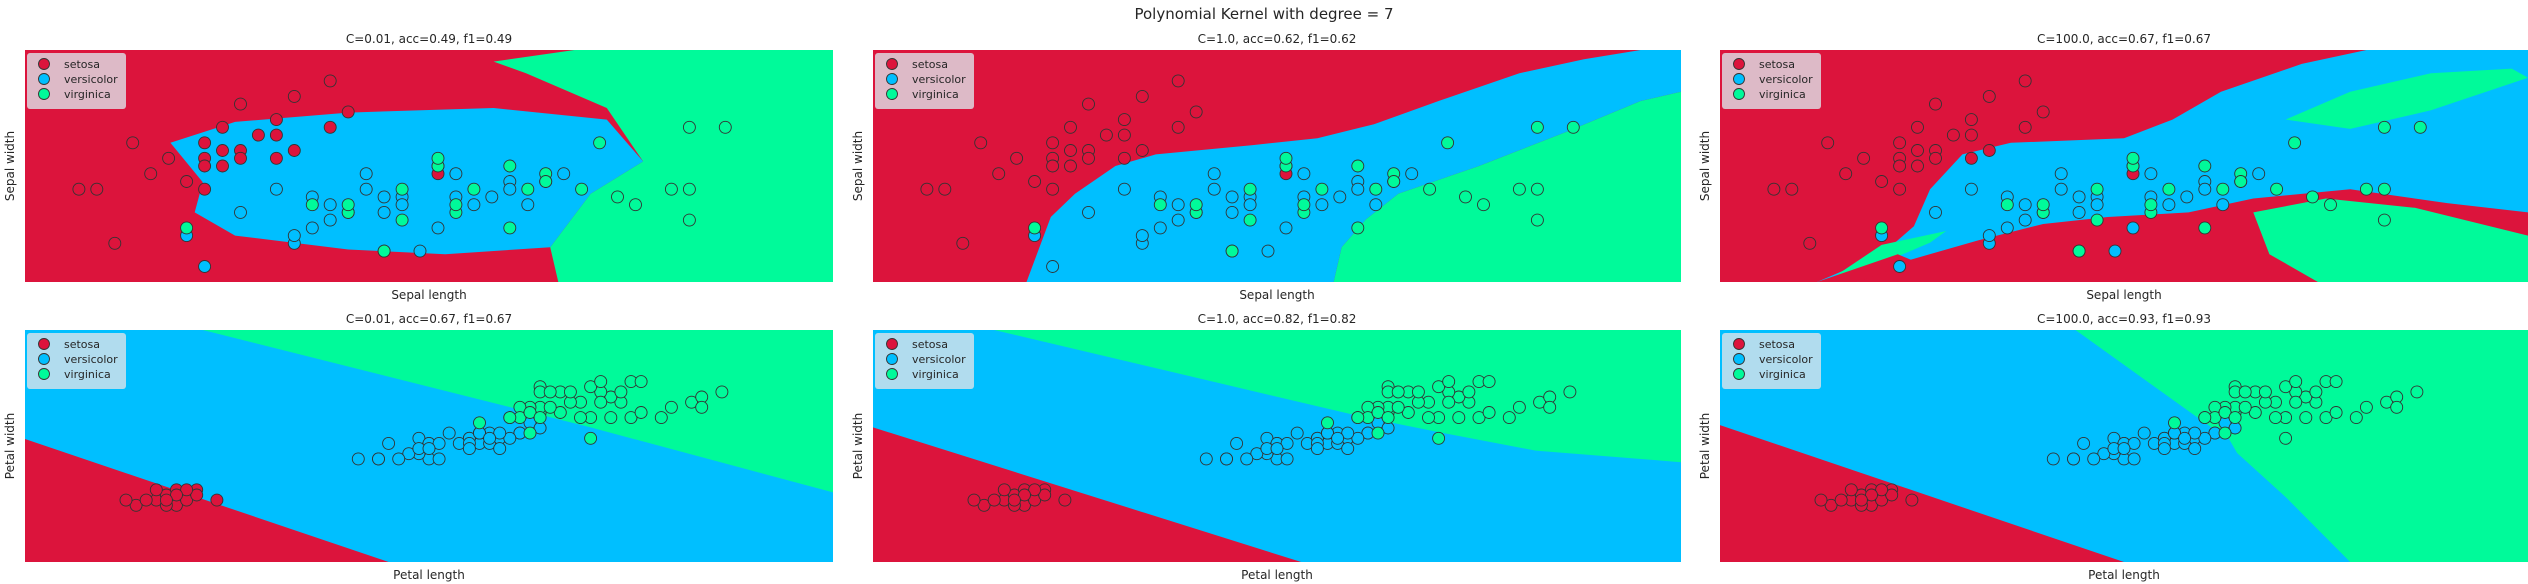 The height and width of the screenshot is (584, 2528). Describe the element at coordinates (1739, 374) in the screenshot. I see `legend-marker-virginica` at that location.